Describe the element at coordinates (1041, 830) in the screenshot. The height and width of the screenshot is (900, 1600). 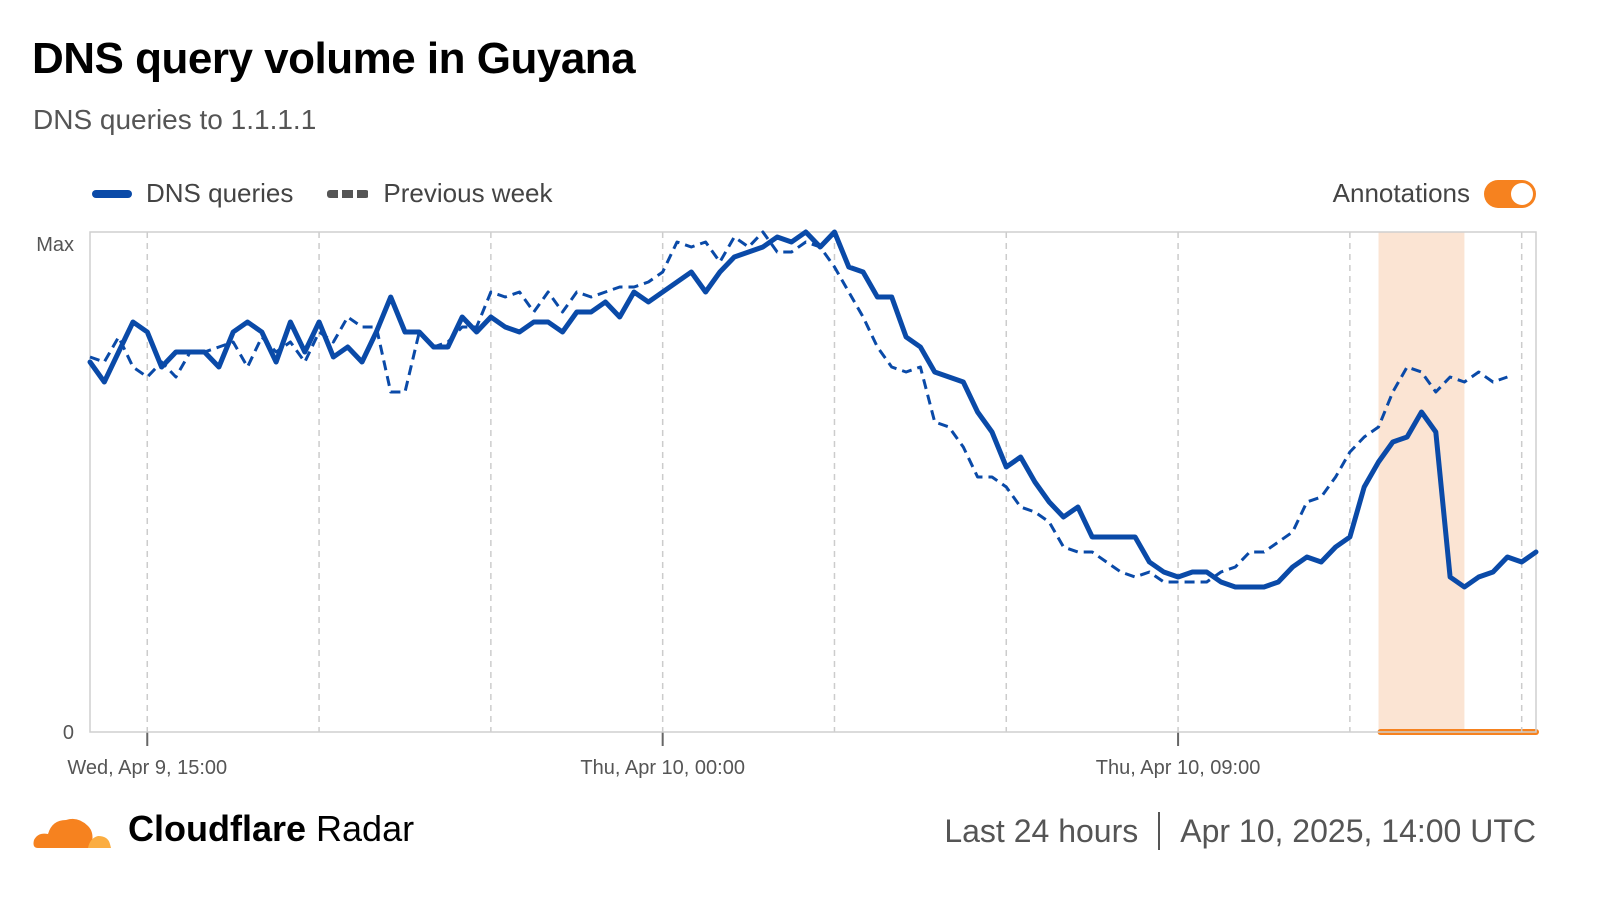
I see `time-range: Last 24 hours` at that location.